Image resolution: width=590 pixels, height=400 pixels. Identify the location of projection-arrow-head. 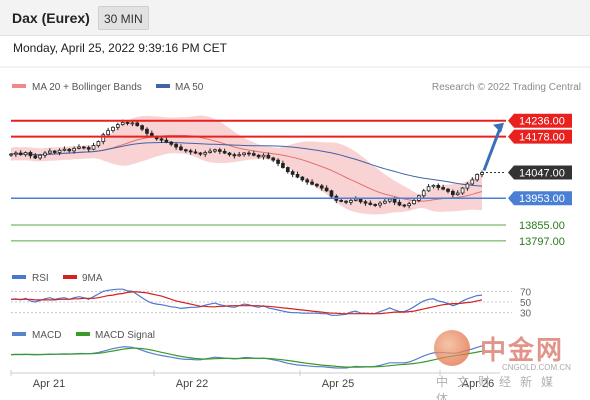
(498, 127).